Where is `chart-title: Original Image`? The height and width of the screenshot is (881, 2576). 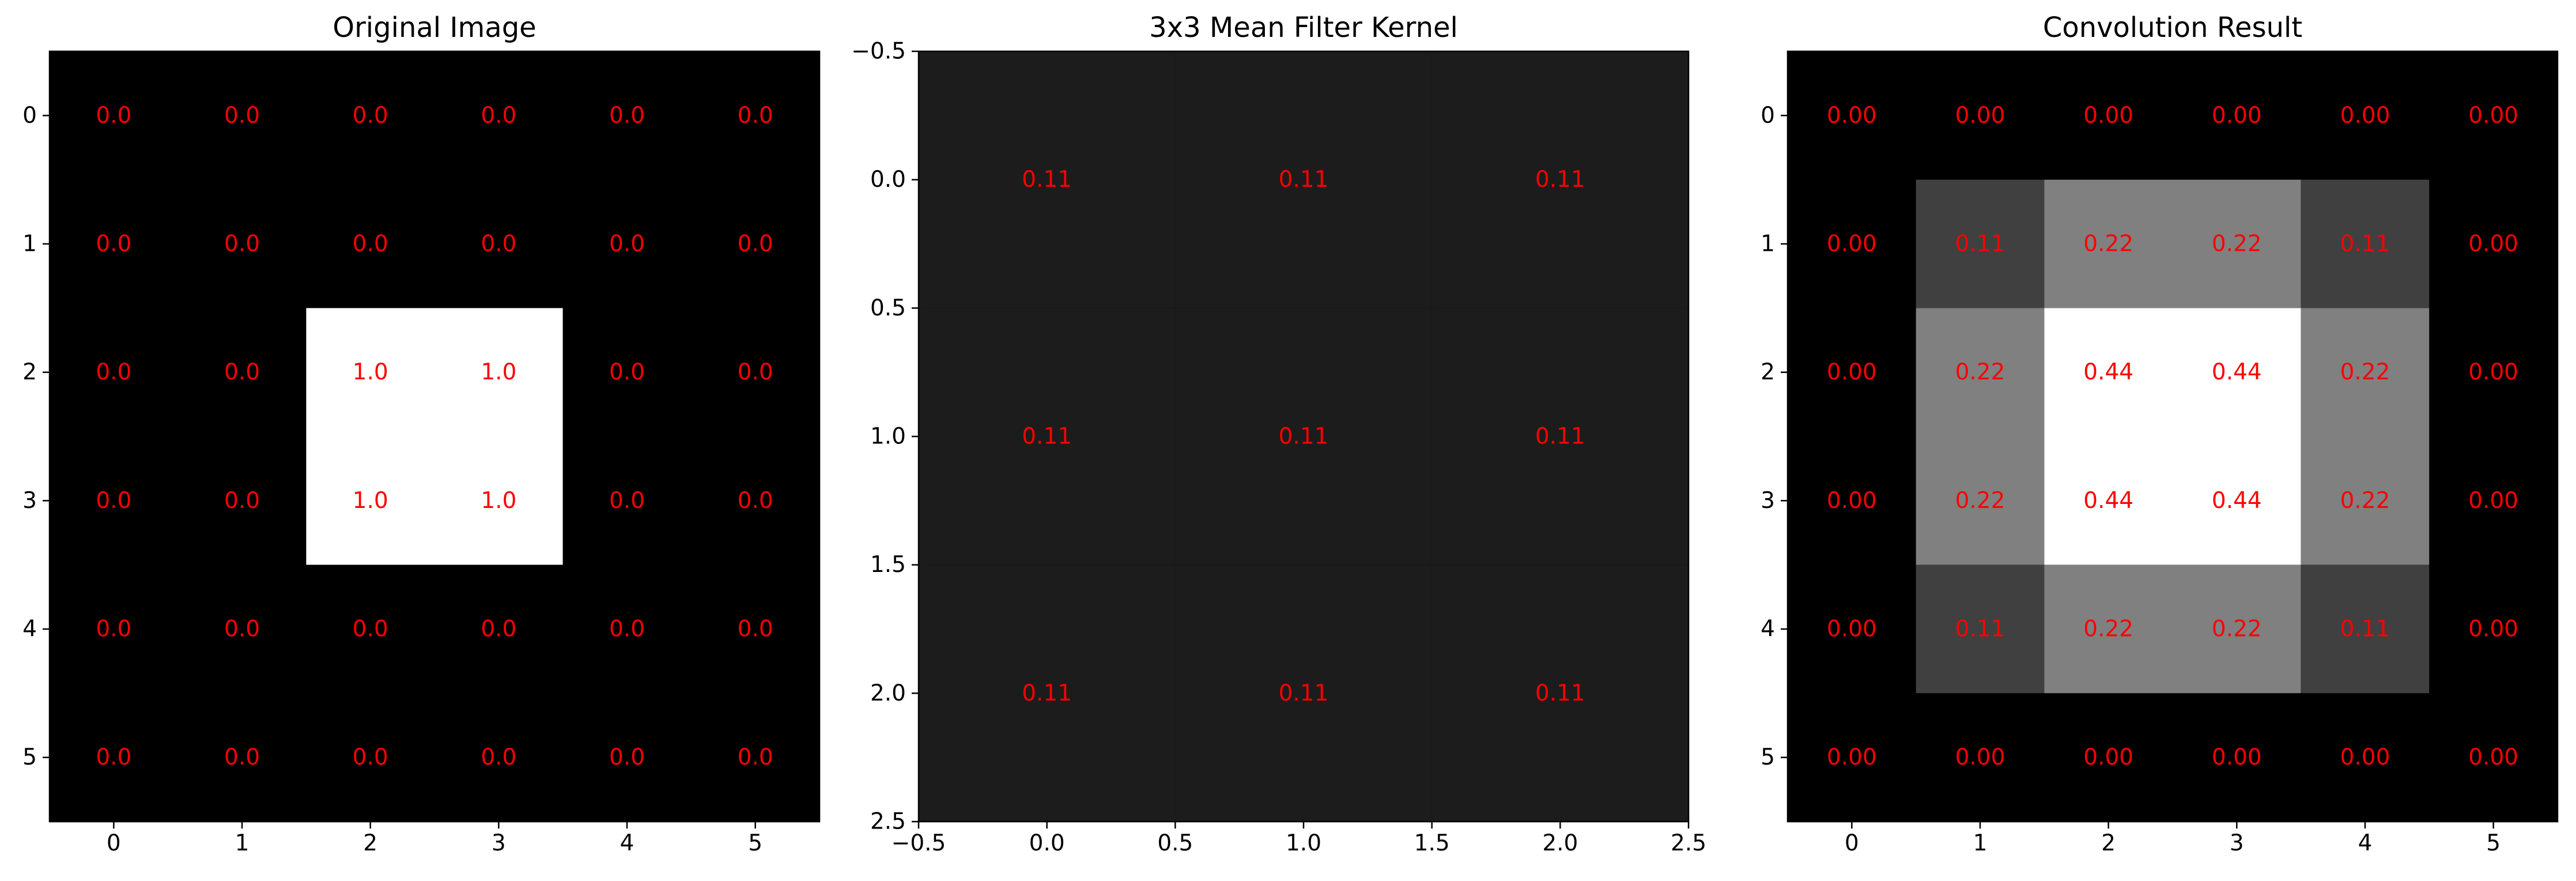 chart-title: Original Image is located at coordinates (434, 28).